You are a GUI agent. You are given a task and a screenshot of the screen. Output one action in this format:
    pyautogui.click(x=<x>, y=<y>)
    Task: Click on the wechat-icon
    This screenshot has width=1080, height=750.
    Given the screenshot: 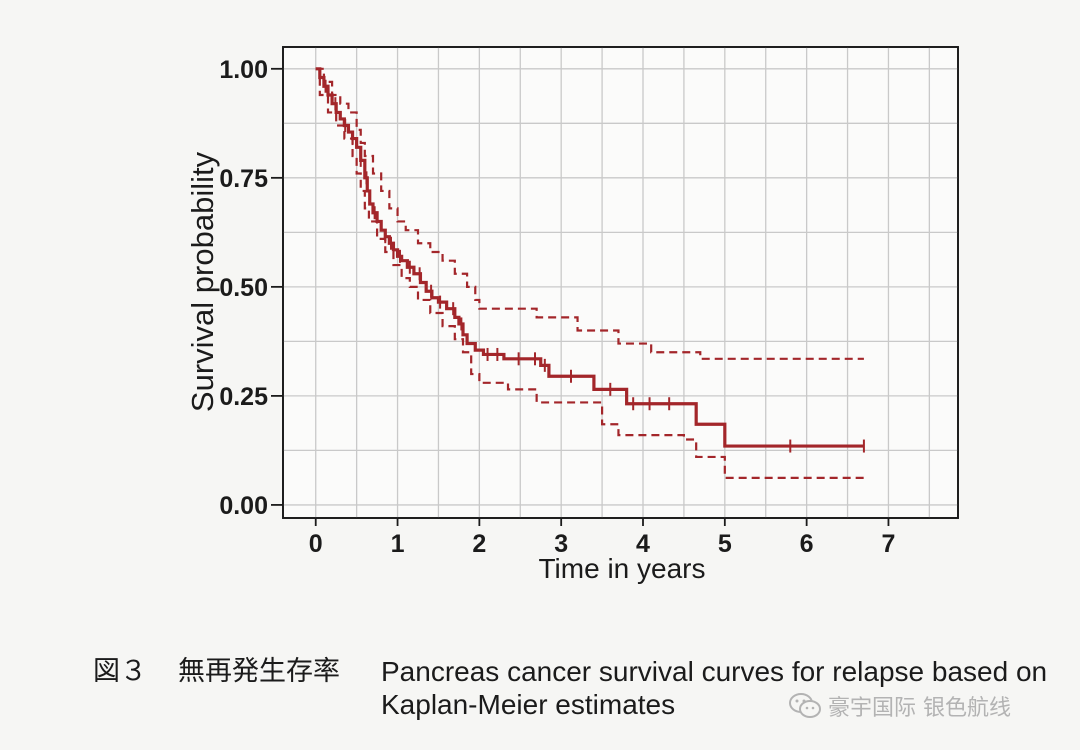 What is the action you would take?
    pyautogui.click(x=805, y=705)
    